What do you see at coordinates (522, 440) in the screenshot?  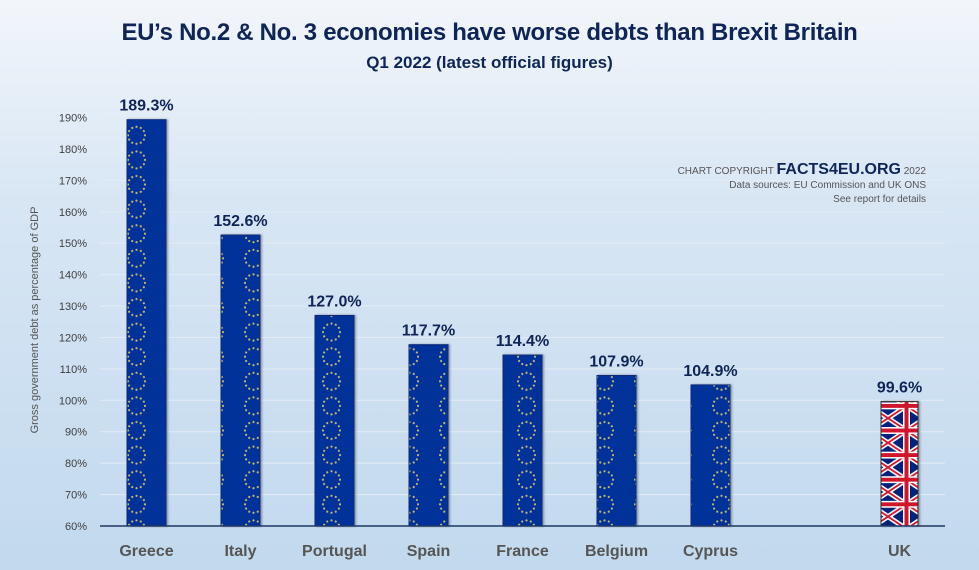 I see `bar-france` at bounding box center [522, 440].